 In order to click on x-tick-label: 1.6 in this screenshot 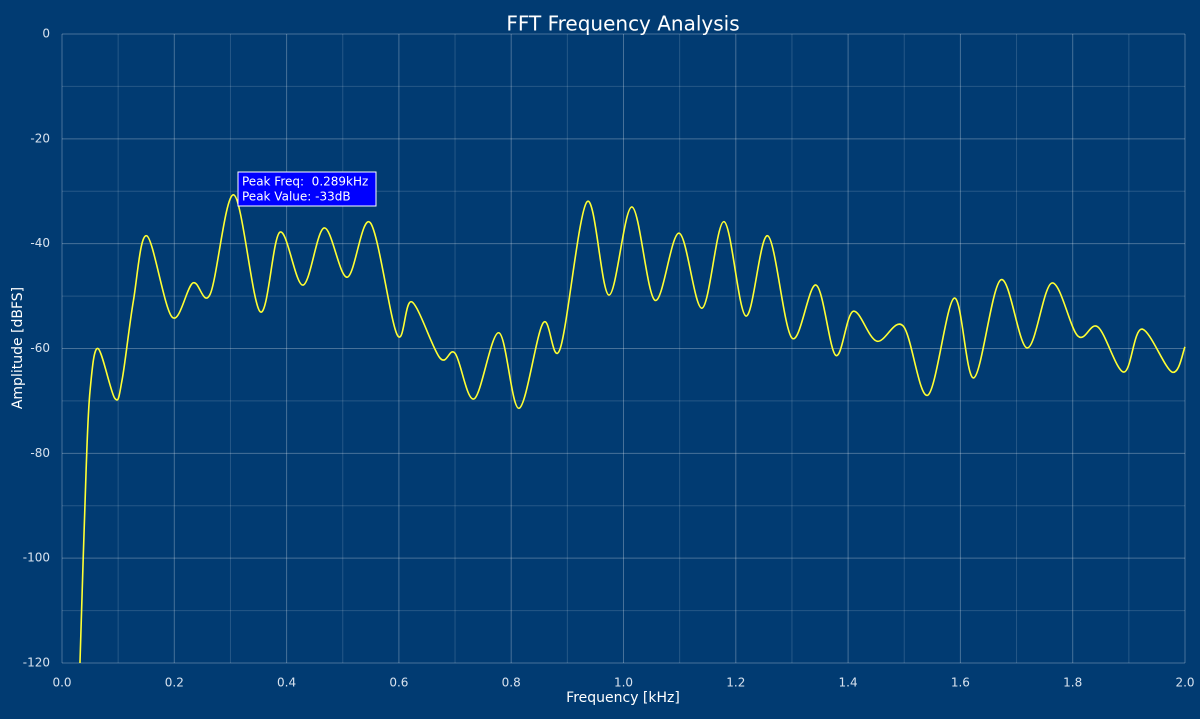, I will do `click(960, 683)`.